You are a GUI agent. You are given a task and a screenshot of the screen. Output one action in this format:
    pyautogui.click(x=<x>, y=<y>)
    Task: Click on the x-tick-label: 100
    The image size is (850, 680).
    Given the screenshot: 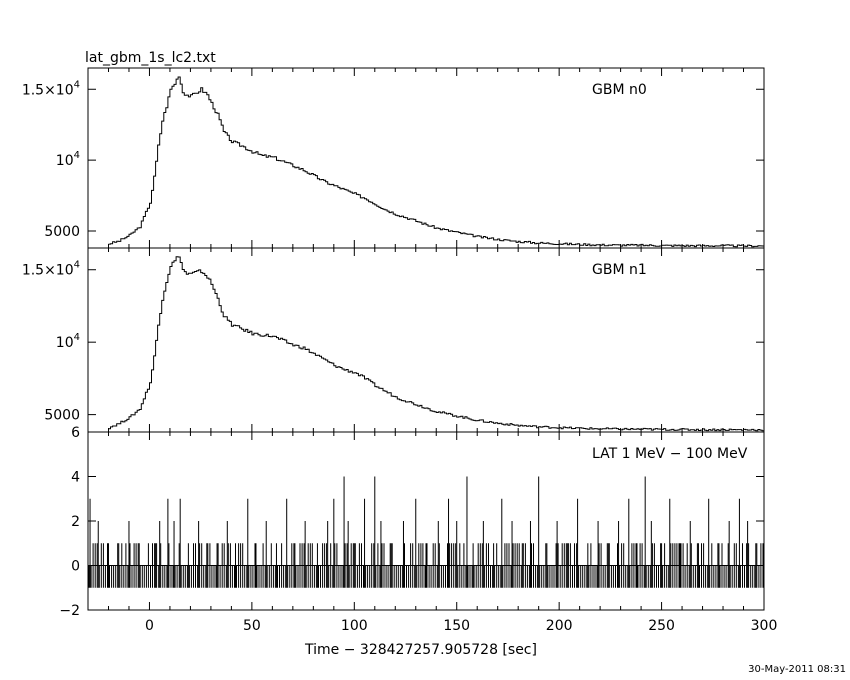 What is the action you would take?
    pyautogui.click(x=354, y=626)
    